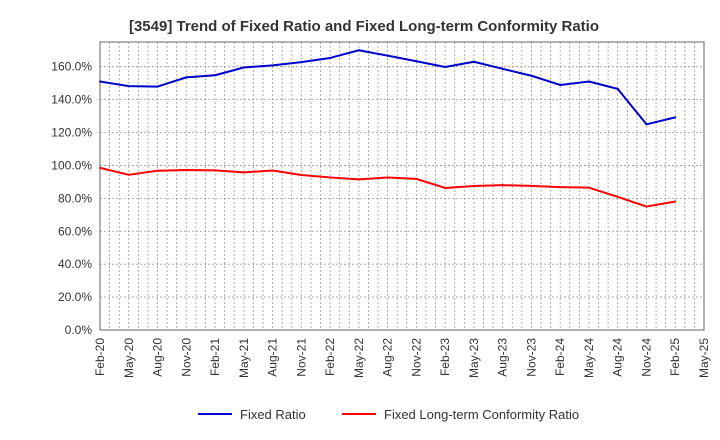  What do you see at coordinates (75, 198) in the screenshot?
I see `y-tick-label: 80.0%` at bounding box center [75, 198].